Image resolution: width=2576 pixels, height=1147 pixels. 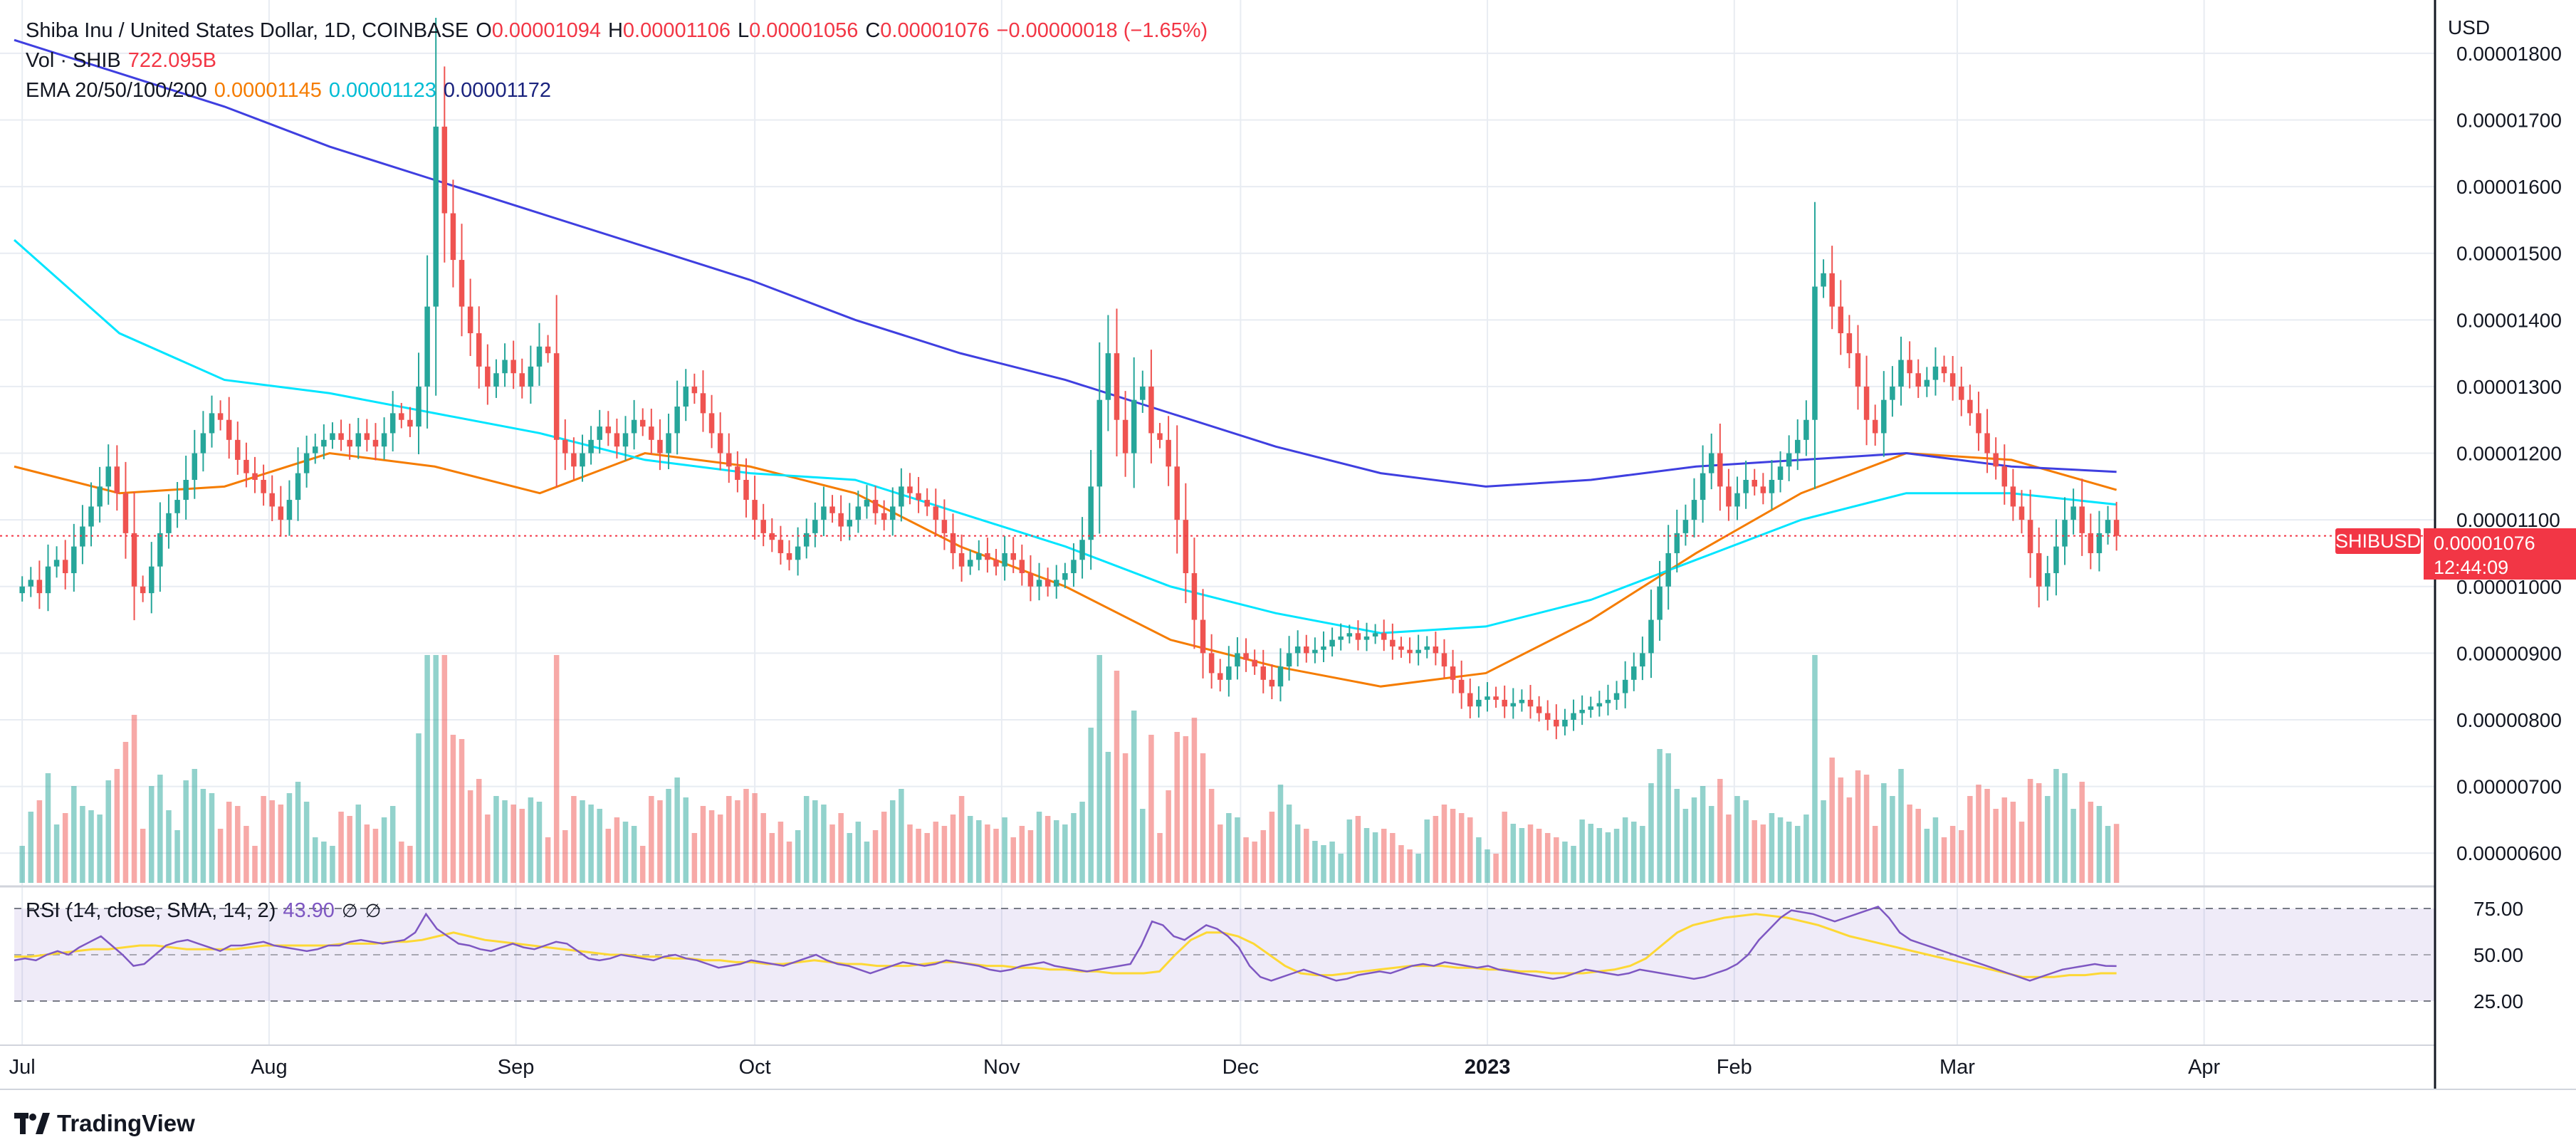 I want to click on time-axis: Jul Aug Sep Oct Nov Dec 2023 Feb Mar Apr, so click(x=1115, y=1067).